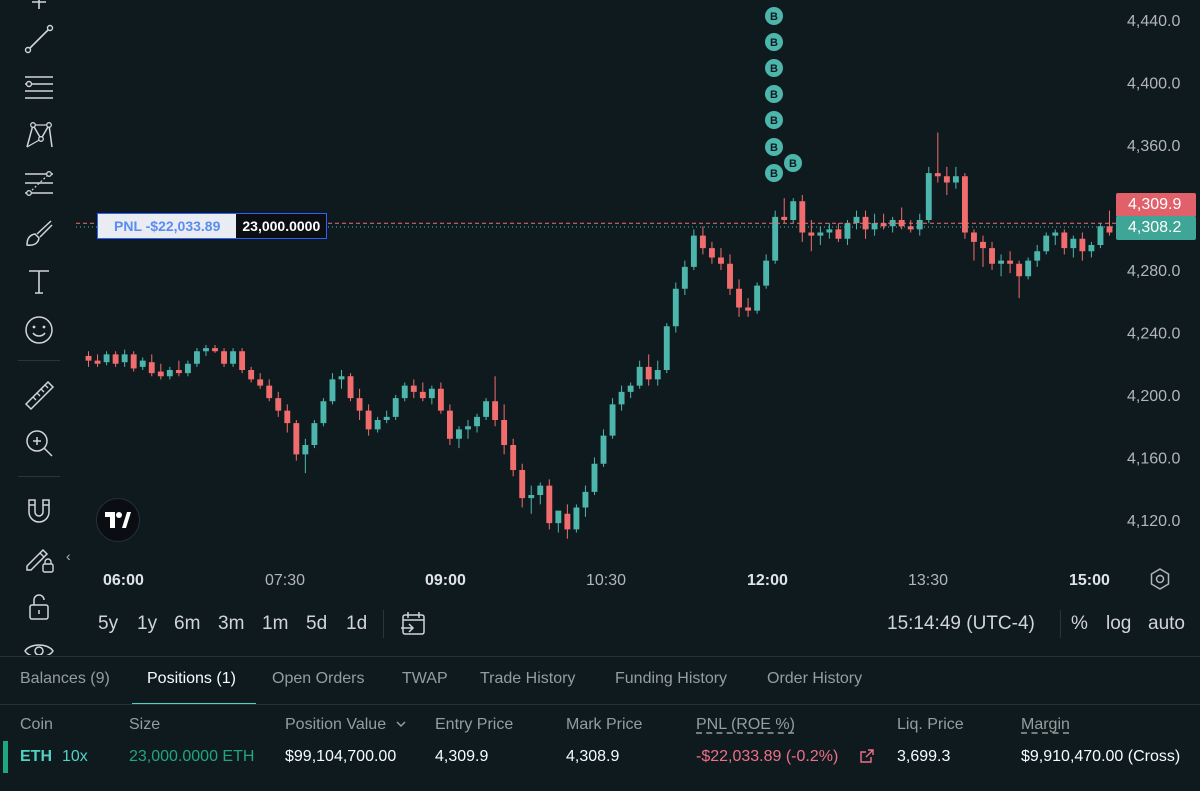 This screenshot has width=1200, height=791. Describe the element at coordinates (187, 623) in the screenshot. I see `range-6m-button: 6m` at that location.